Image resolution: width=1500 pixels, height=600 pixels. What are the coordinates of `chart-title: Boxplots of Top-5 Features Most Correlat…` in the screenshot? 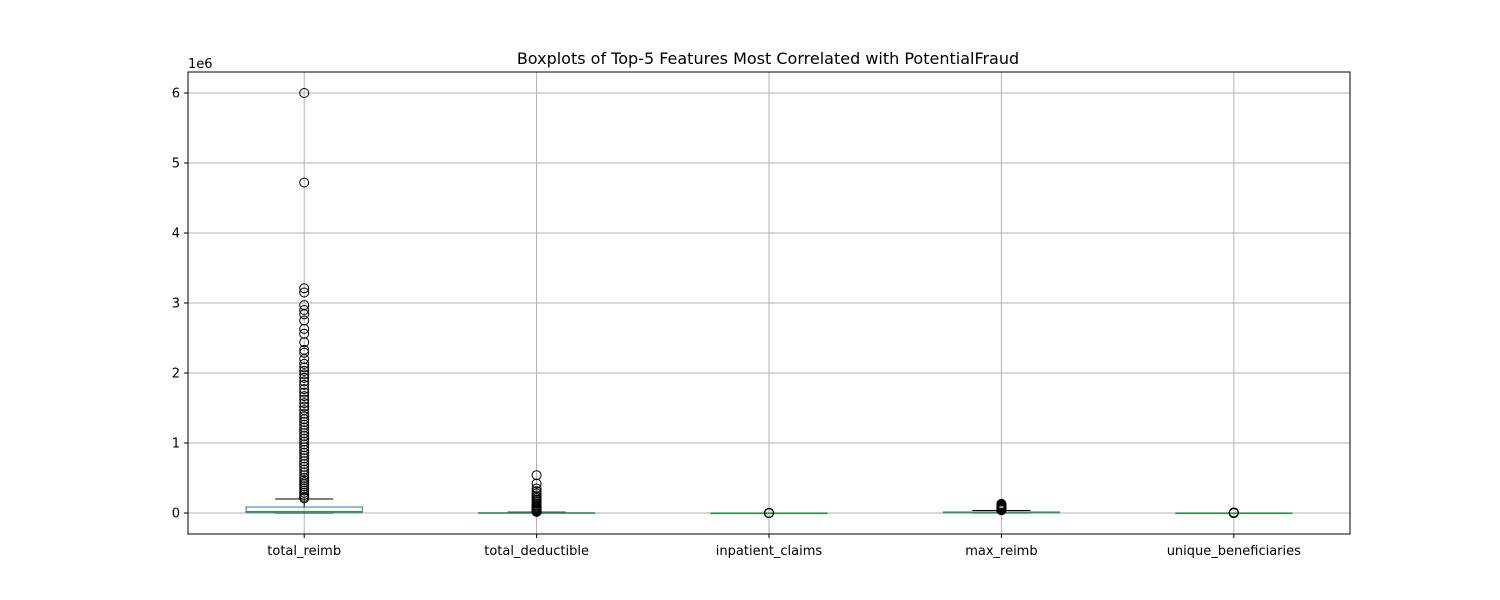 It's located at (768, 58).